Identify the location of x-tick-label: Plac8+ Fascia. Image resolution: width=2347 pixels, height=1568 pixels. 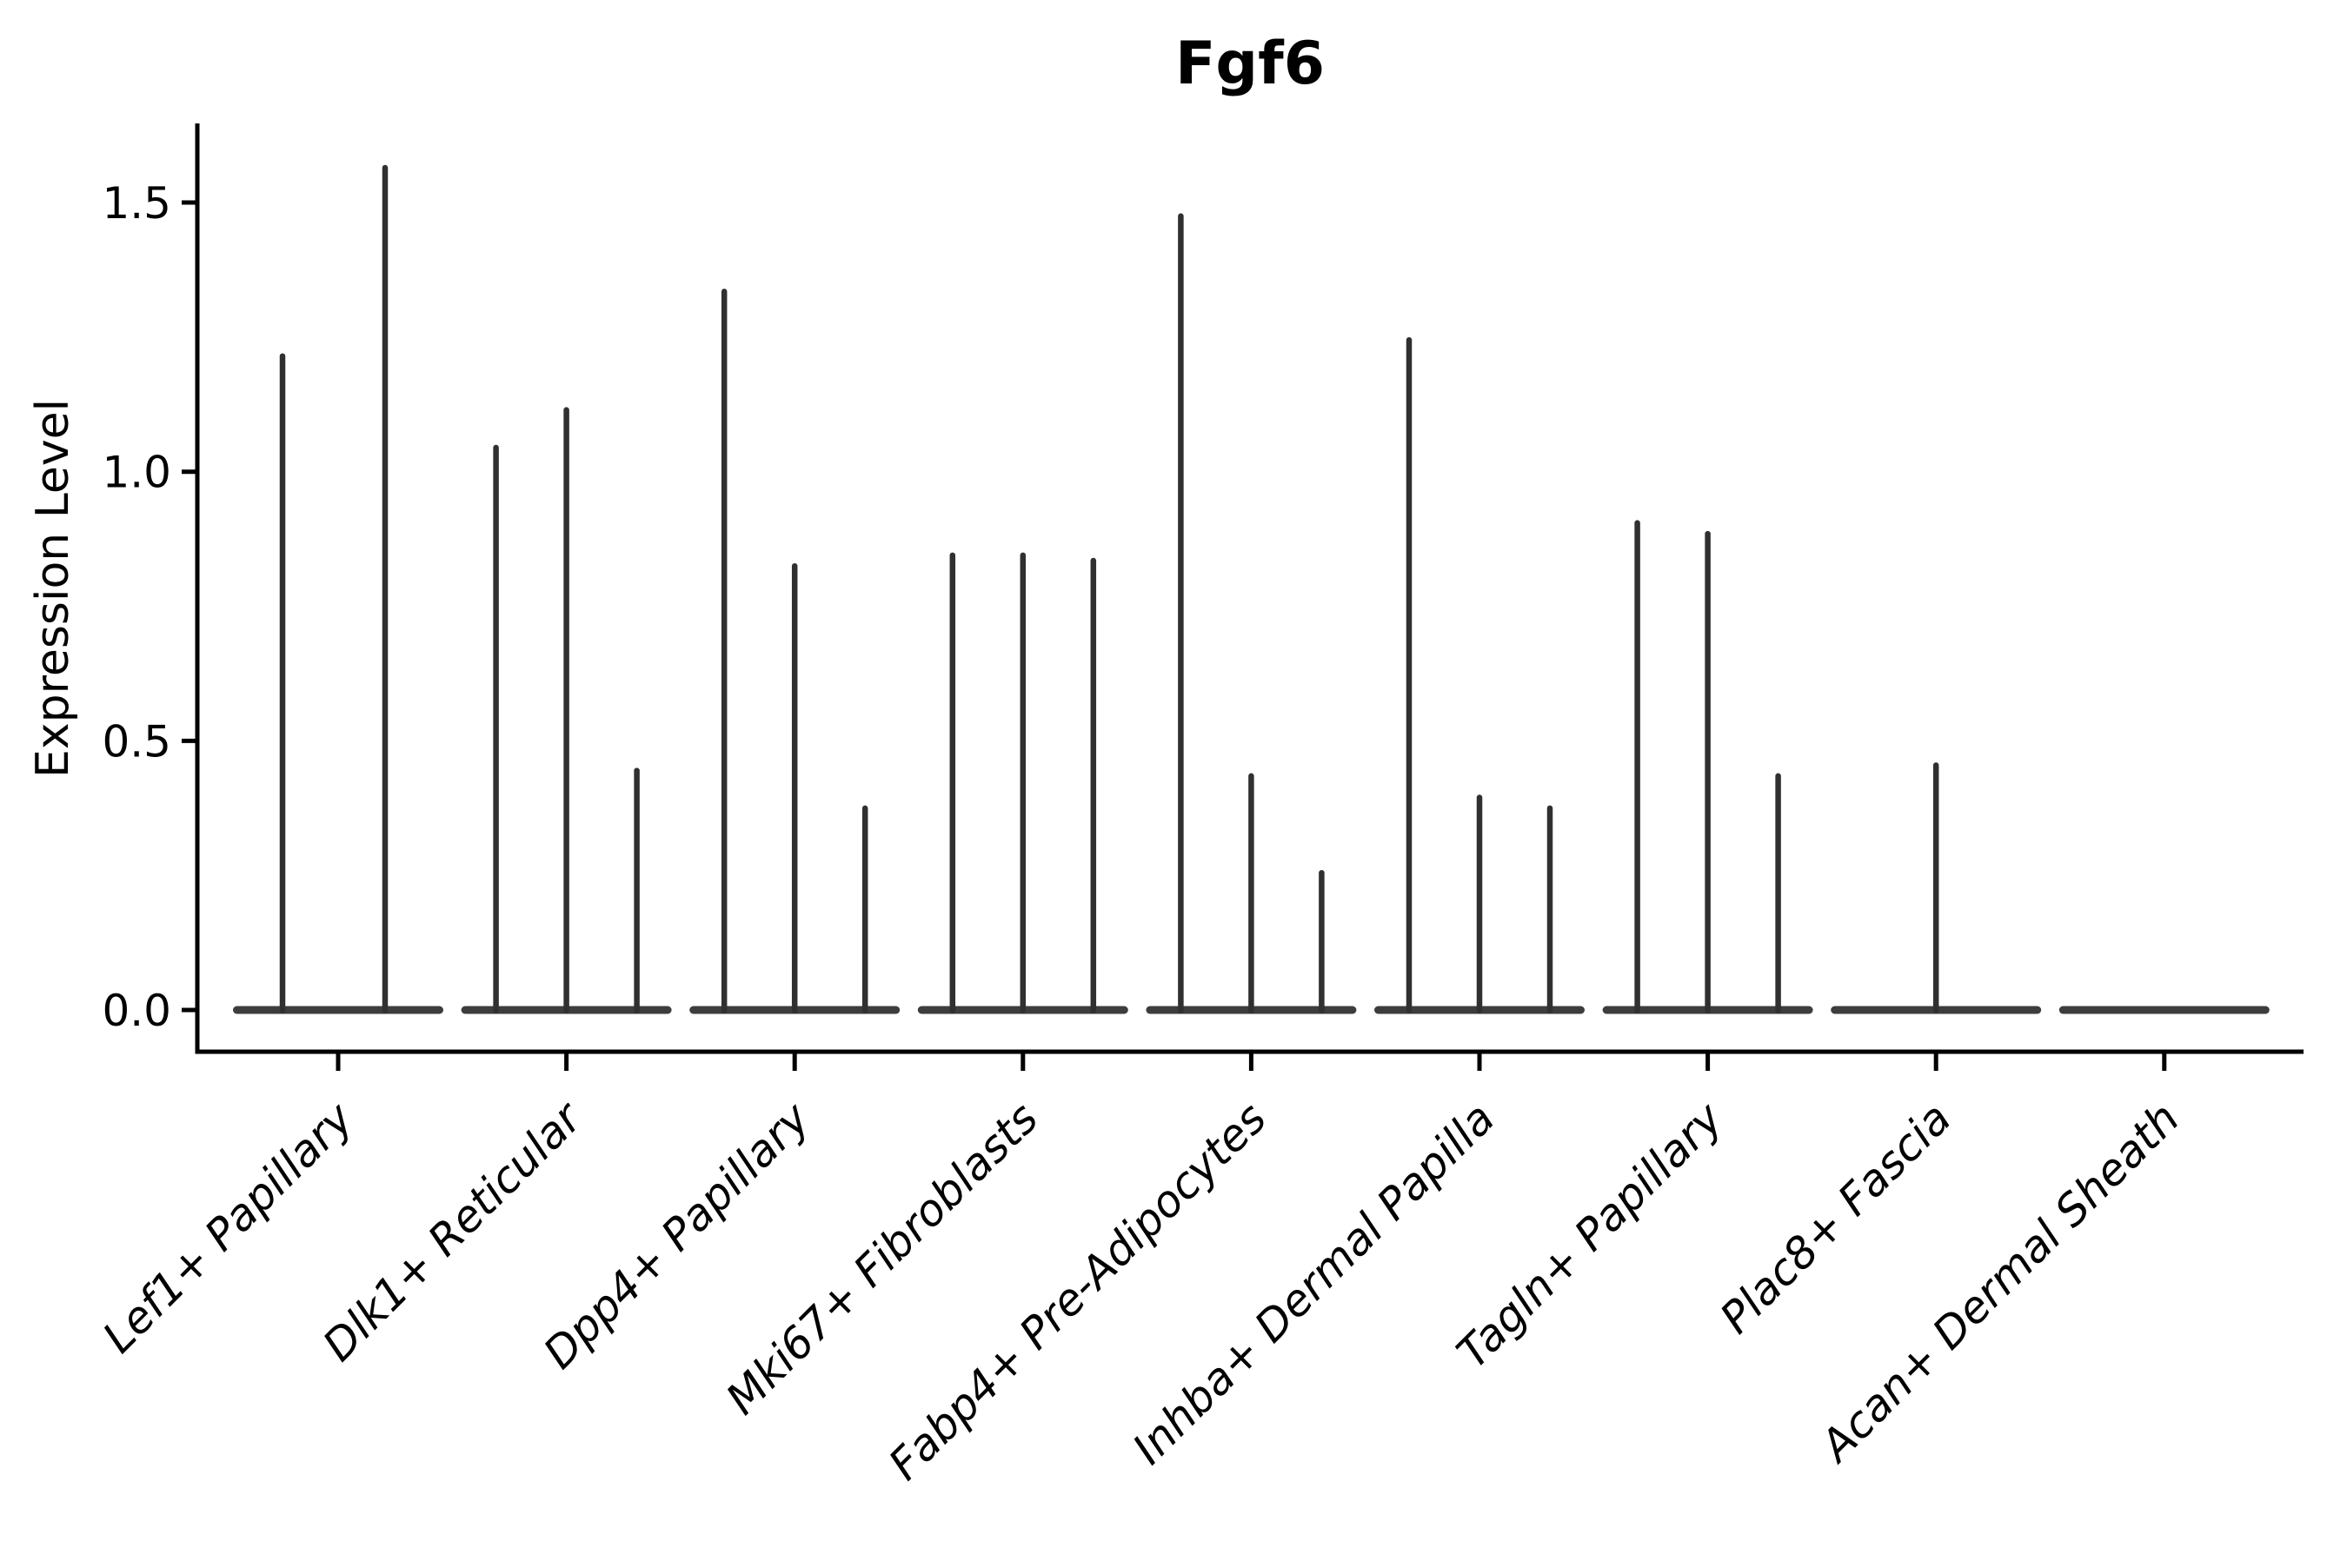
(1836, 1218).